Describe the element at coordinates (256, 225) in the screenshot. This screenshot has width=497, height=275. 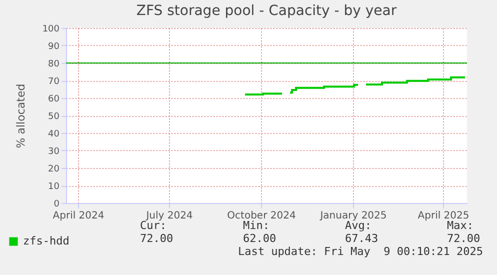
I see `text: Min:` at that location.